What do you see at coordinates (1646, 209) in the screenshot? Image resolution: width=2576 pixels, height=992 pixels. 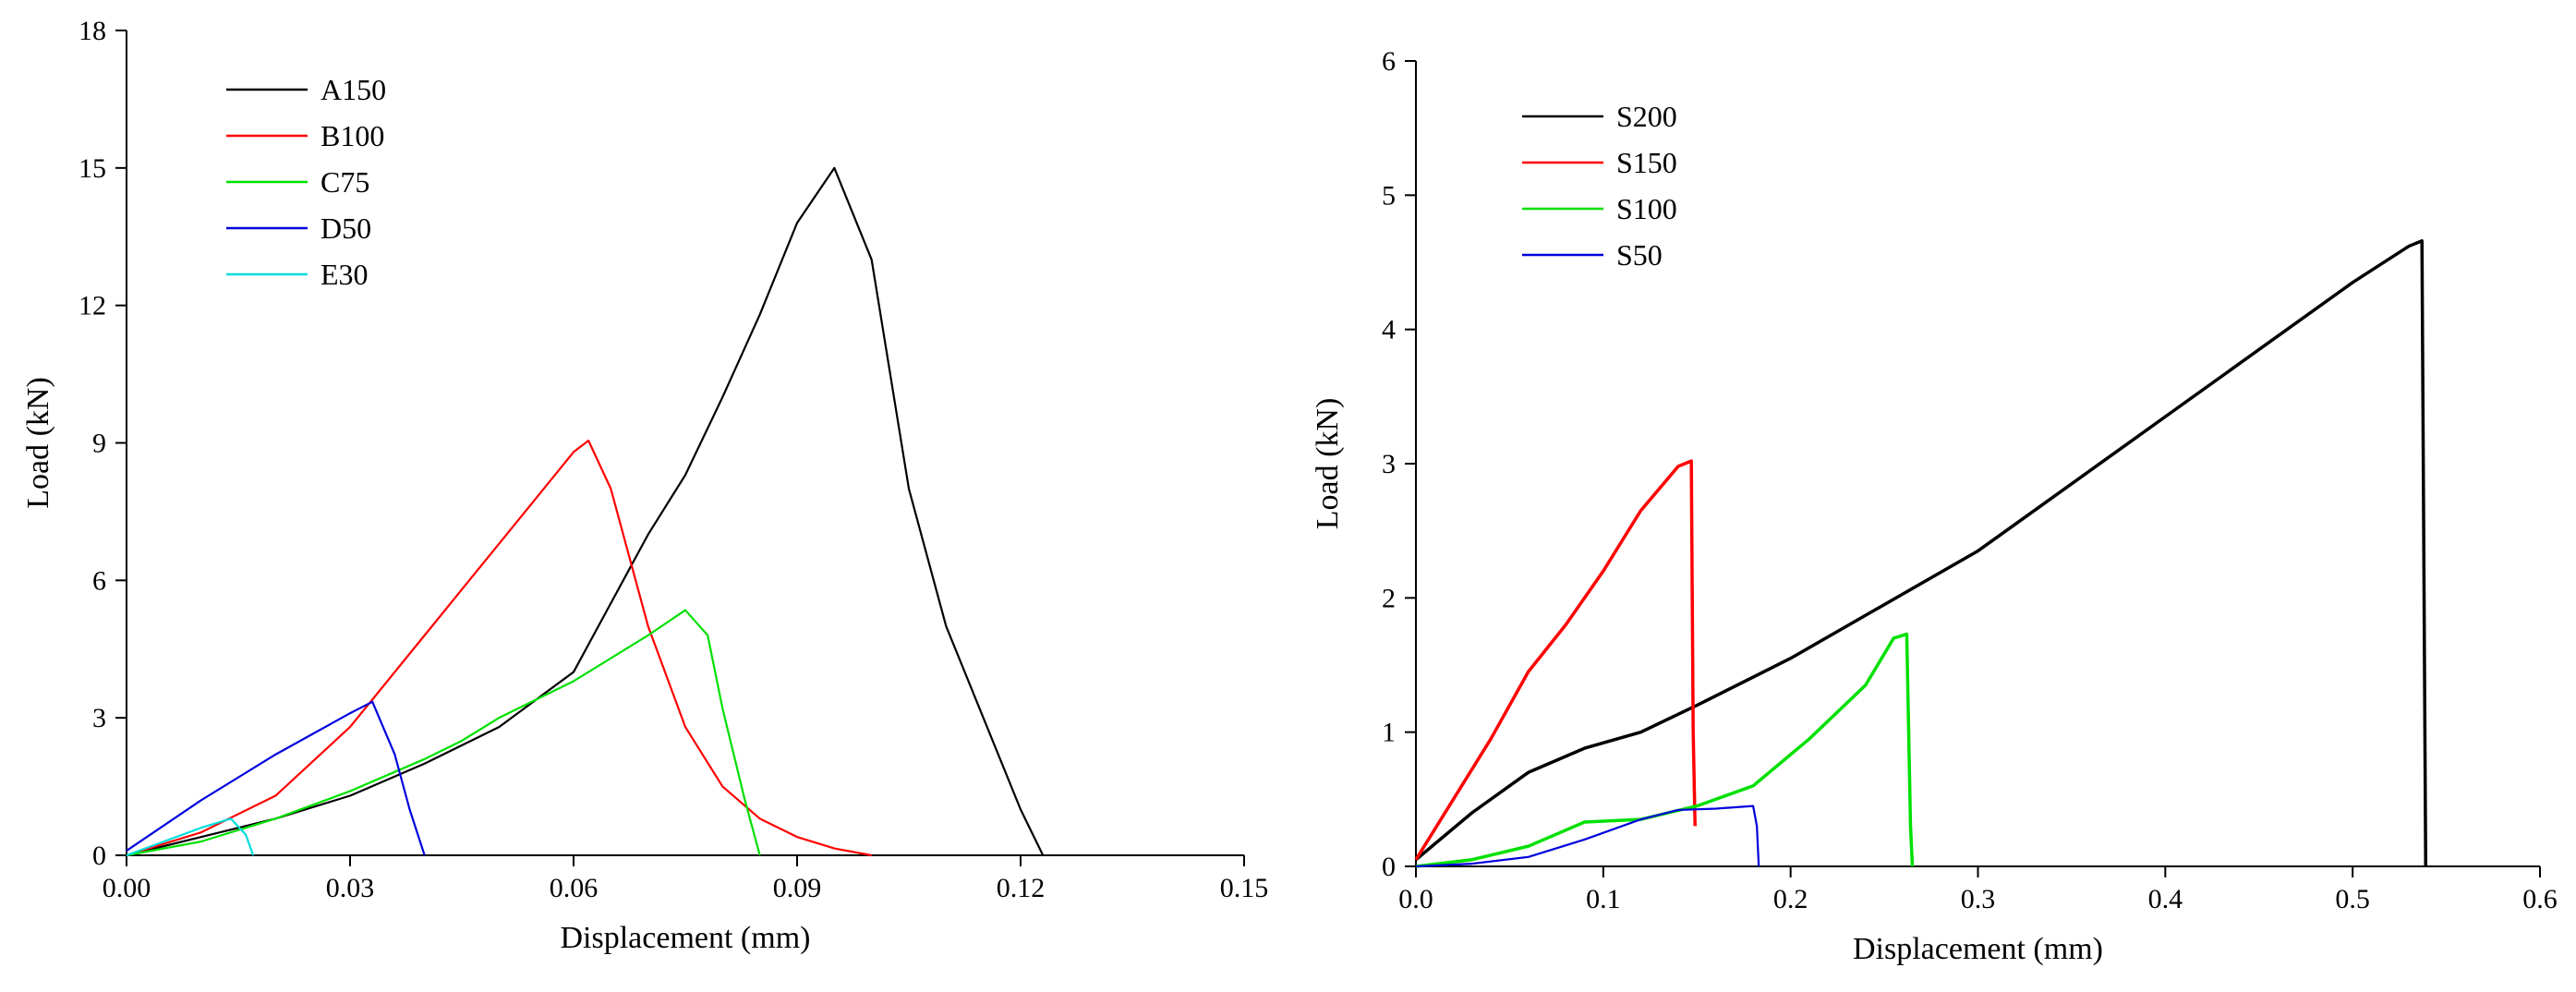 I see `legend-label-s100: S100` at bounding box center [1646, 209].